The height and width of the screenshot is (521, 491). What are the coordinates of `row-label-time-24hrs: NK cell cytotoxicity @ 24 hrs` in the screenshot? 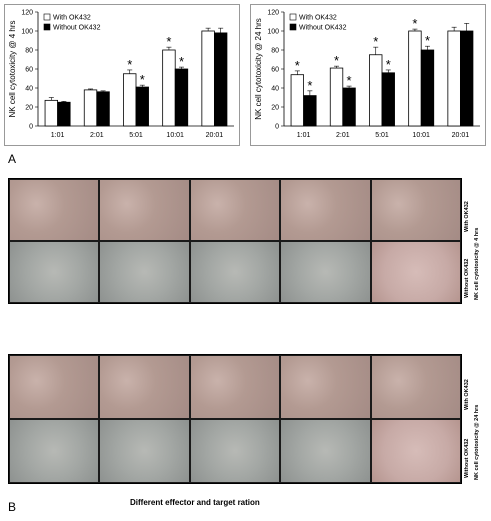 It's located at (477, 442).